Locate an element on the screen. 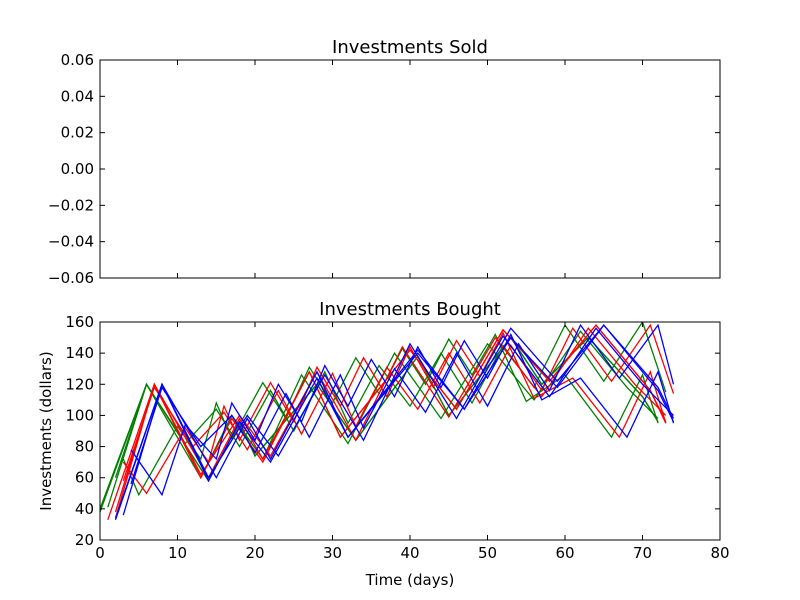  chart-title-sold: Investments Sold is located at coordinates (410, 47).